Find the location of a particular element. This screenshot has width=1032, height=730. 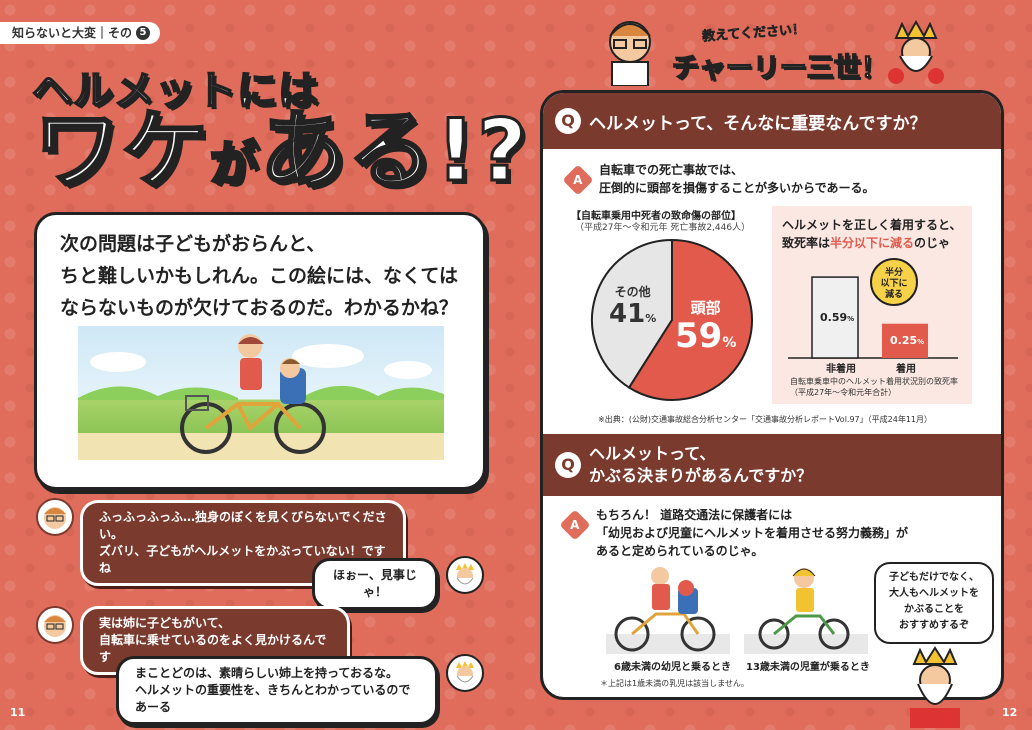

pie-subtitle: （平成27年～令和元年 死亡事故2,446人） is located at coordinates (663, 228).